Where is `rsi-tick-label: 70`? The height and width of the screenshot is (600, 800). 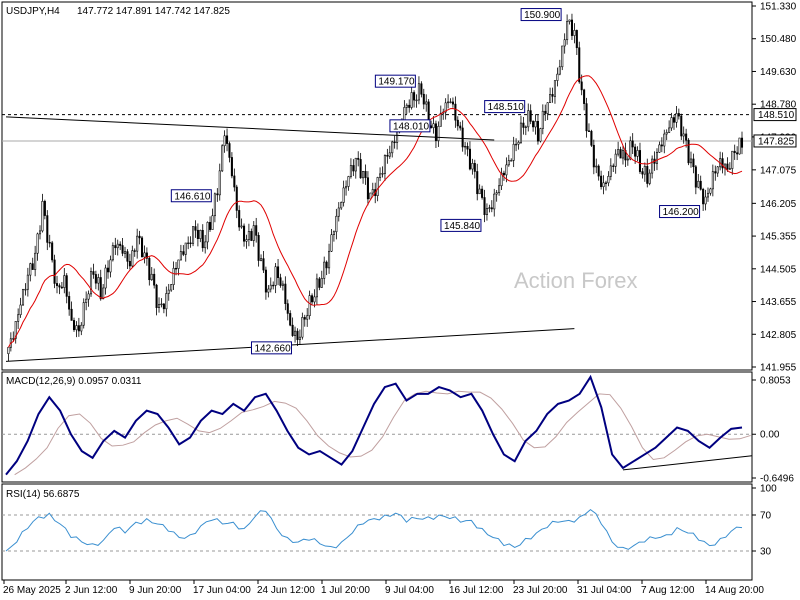 rsi-tick-label: 70 is located at coordinates (766, 516).